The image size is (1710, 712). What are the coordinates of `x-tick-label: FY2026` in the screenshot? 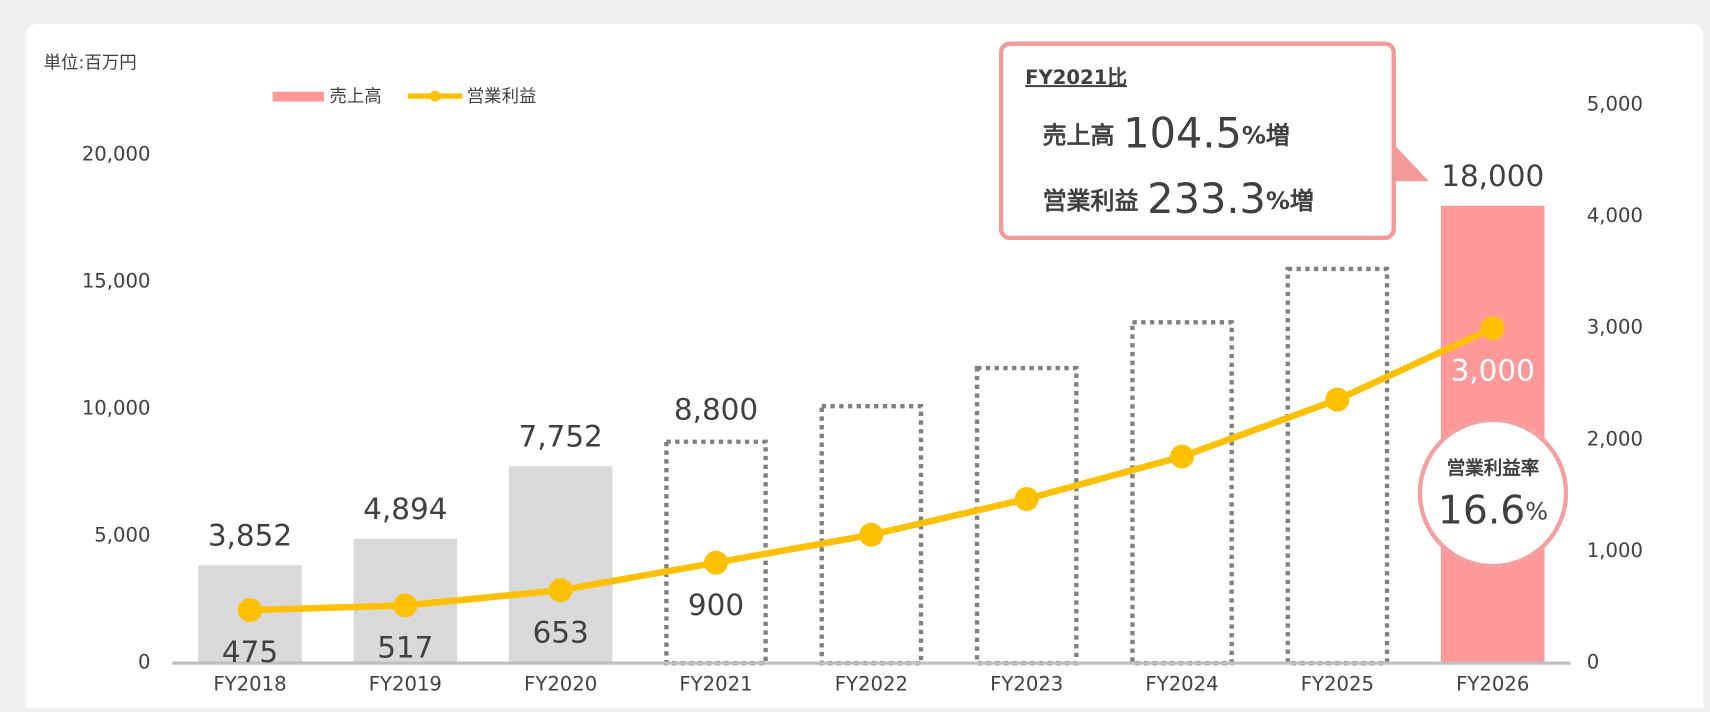 It's located at (1492, 683).